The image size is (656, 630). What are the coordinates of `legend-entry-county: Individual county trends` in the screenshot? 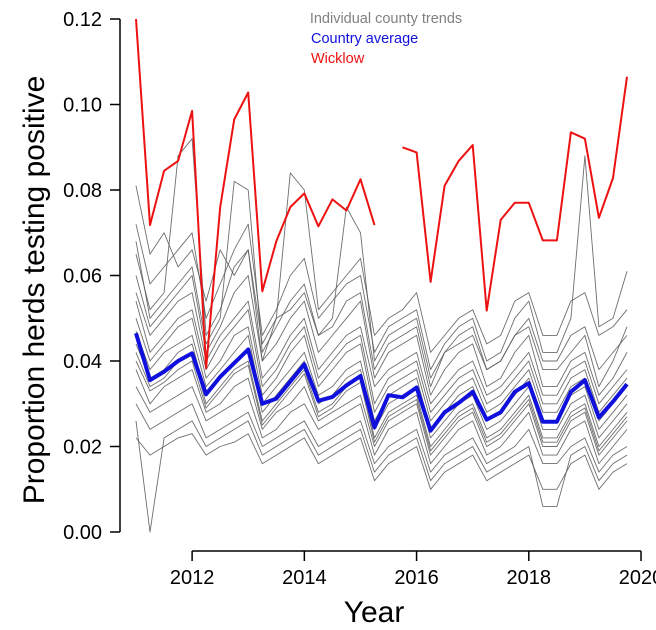 It's located at (386, 19).